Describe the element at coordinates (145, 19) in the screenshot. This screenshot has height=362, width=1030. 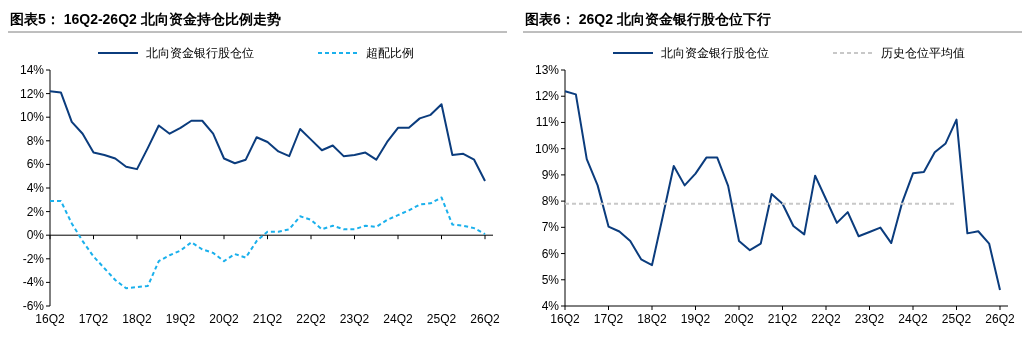
I see `chart-title: 图表5： 16Q2-26Q2 北向资金持仓比例走势` at that location.